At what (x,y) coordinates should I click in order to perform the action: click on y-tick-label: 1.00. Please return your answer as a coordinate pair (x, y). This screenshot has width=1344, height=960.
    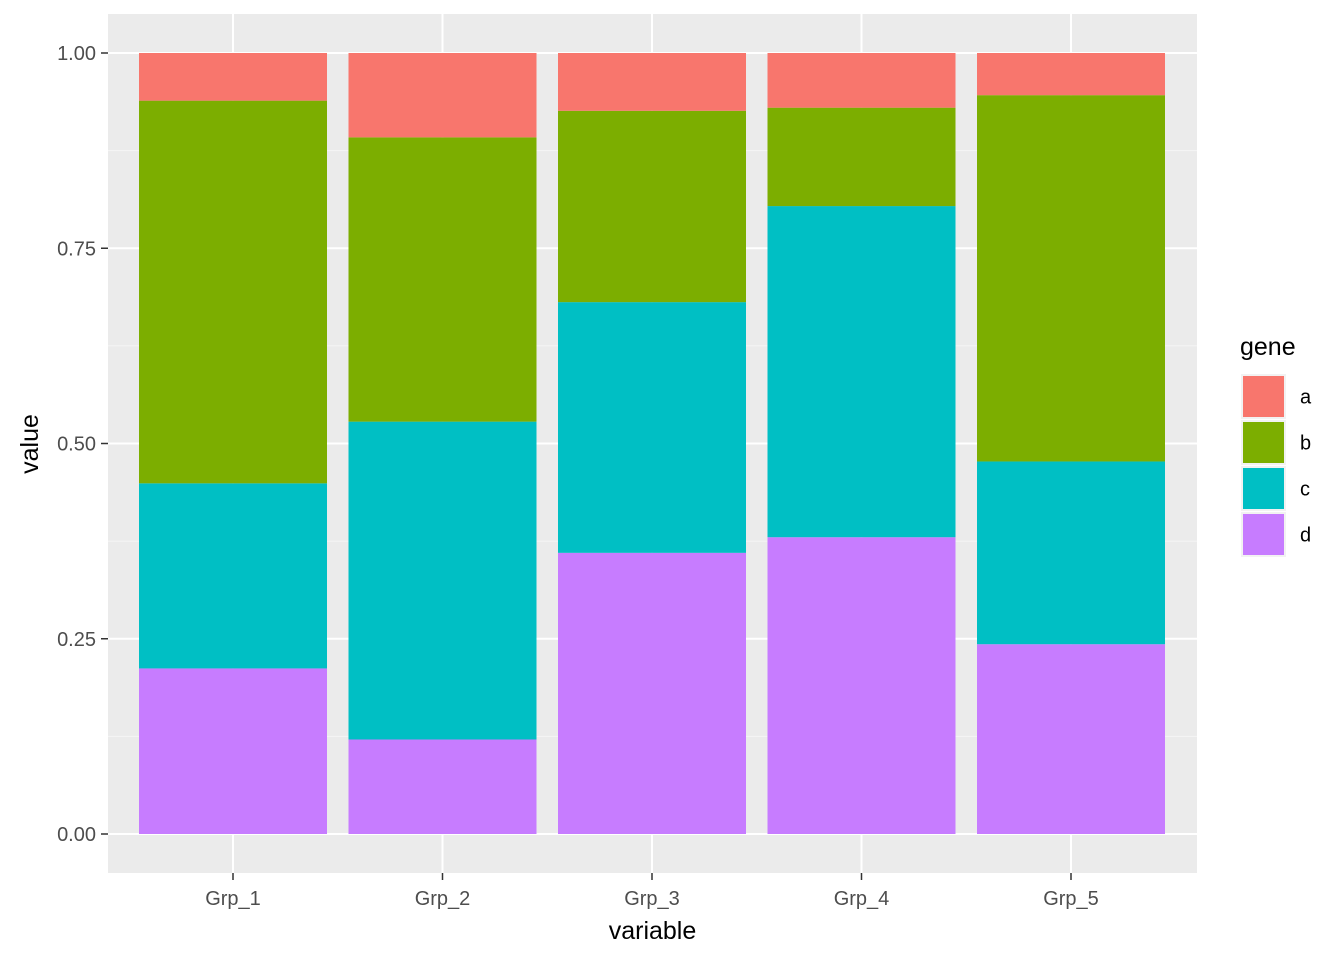
    Looking at the image, I should click on (76, 54).